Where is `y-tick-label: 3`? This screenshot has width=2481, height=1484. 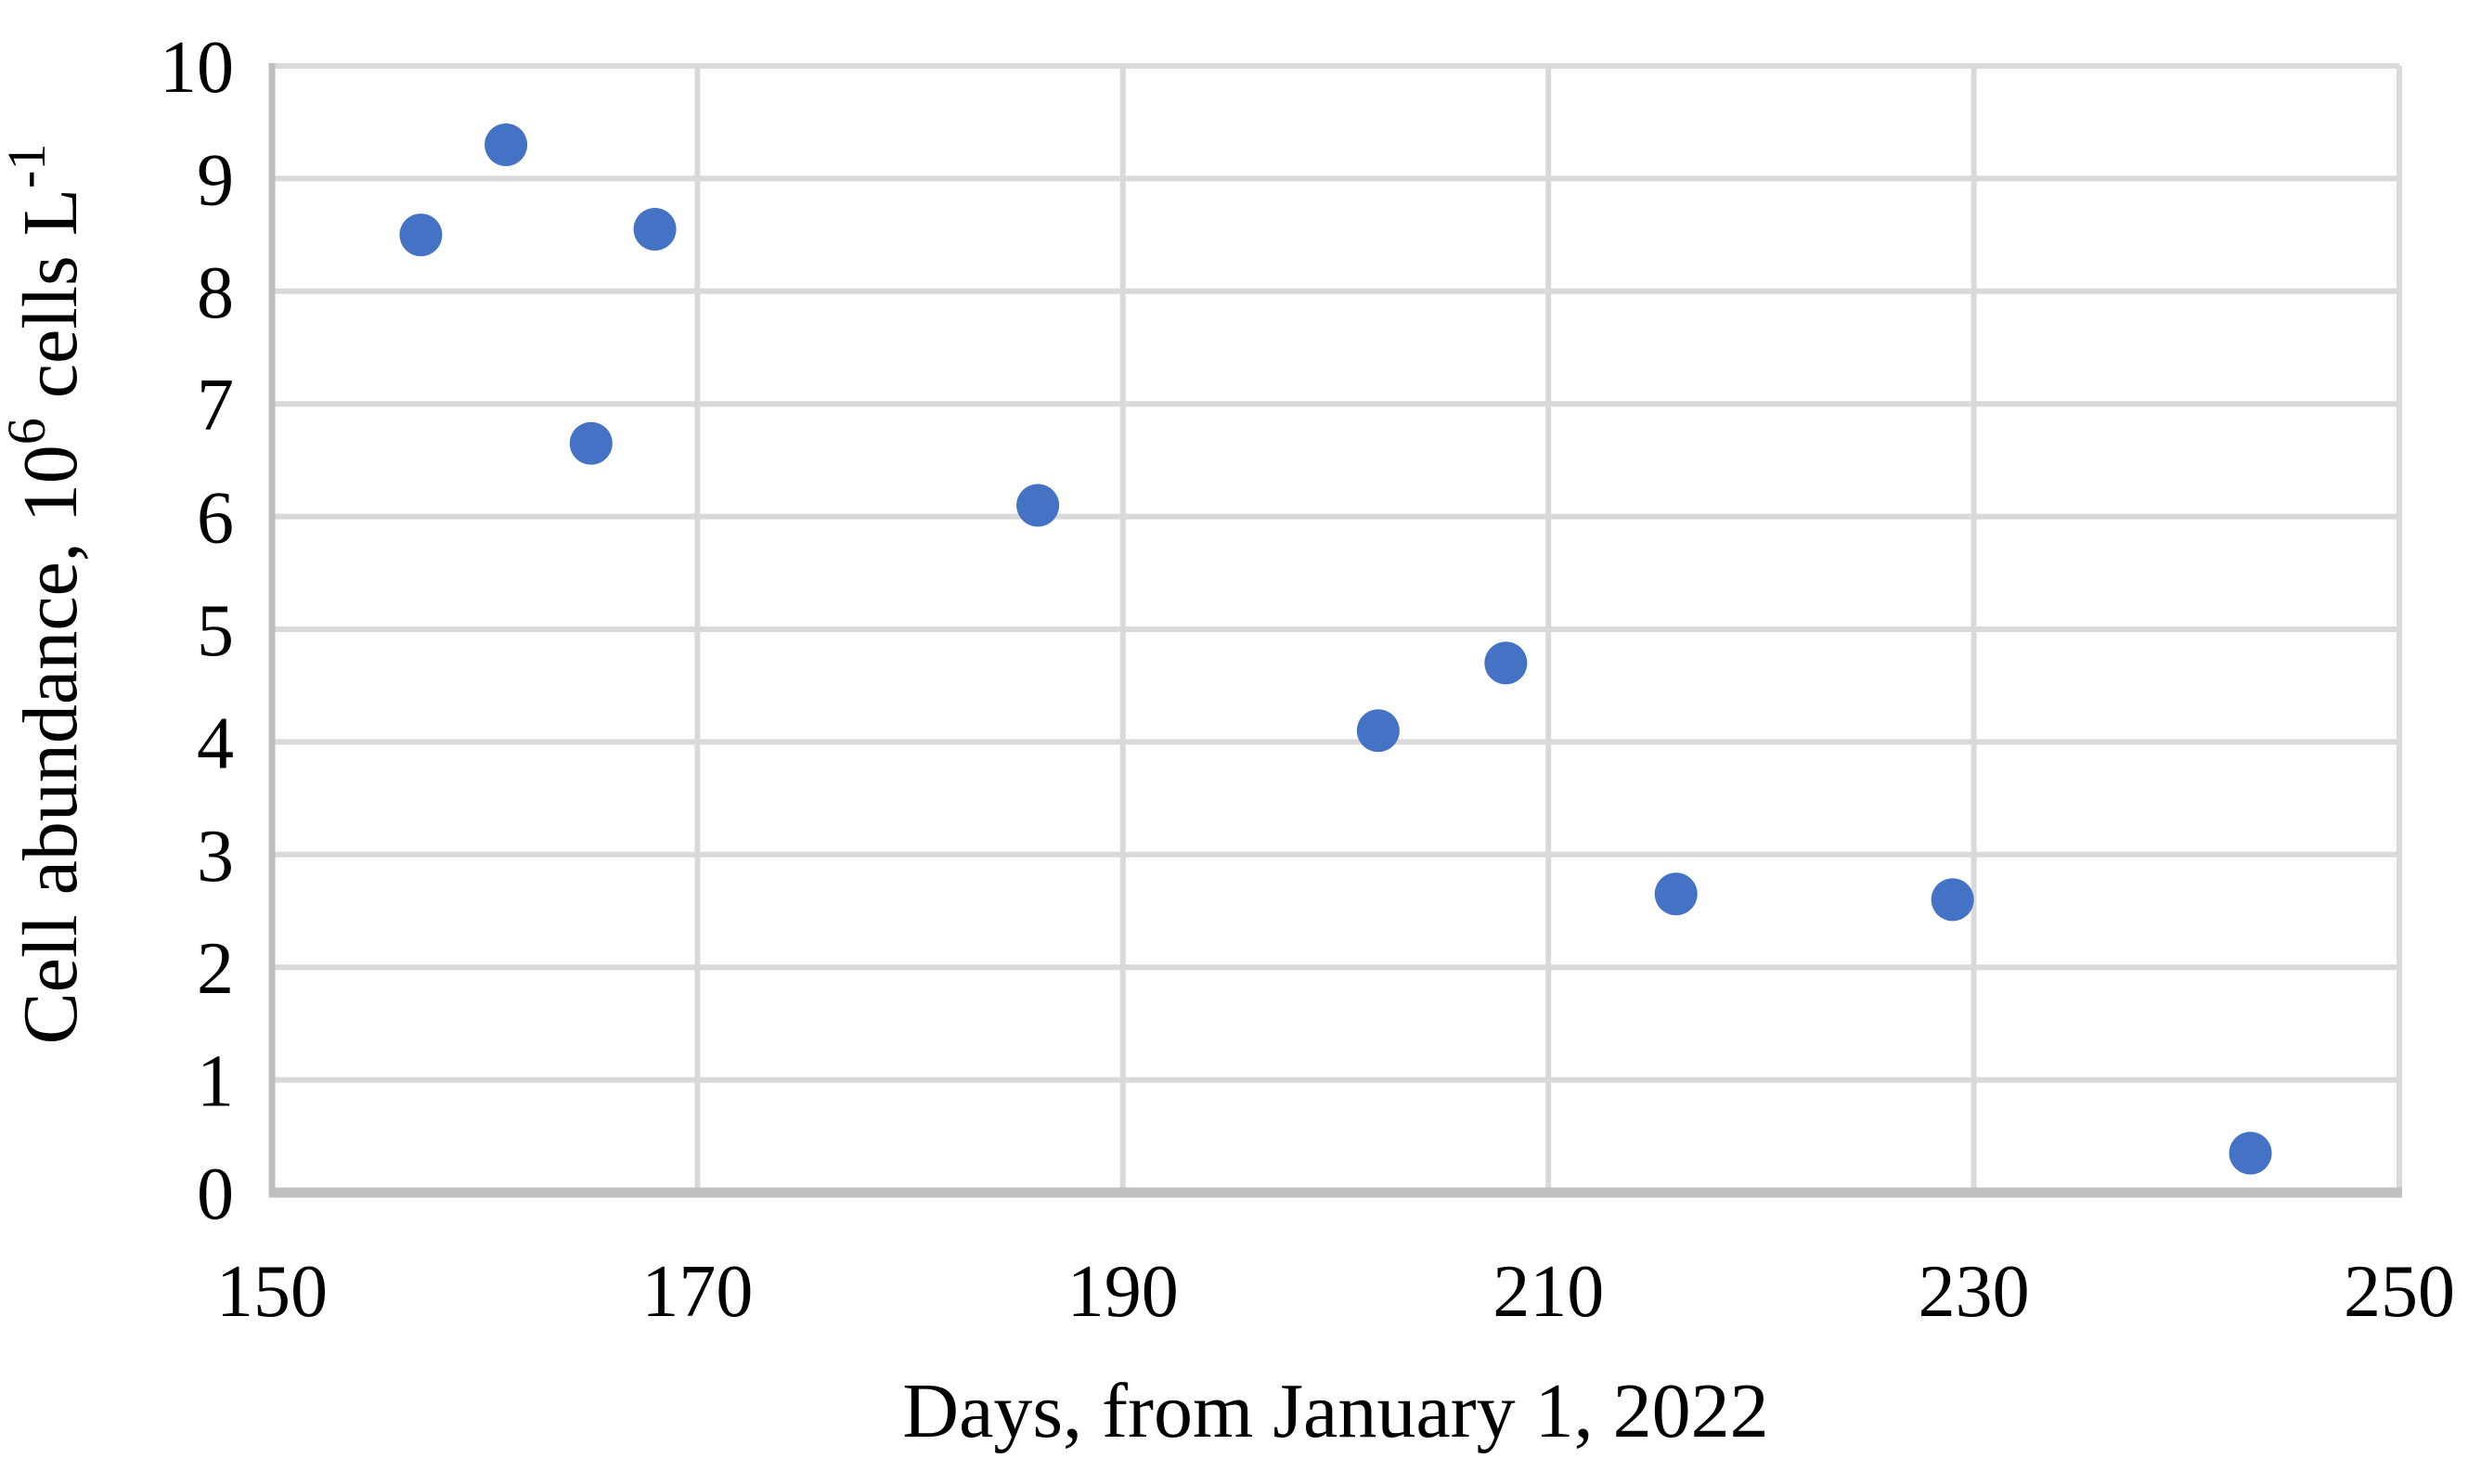
y-tick-label: 3 is located at coordinates (216, 857).